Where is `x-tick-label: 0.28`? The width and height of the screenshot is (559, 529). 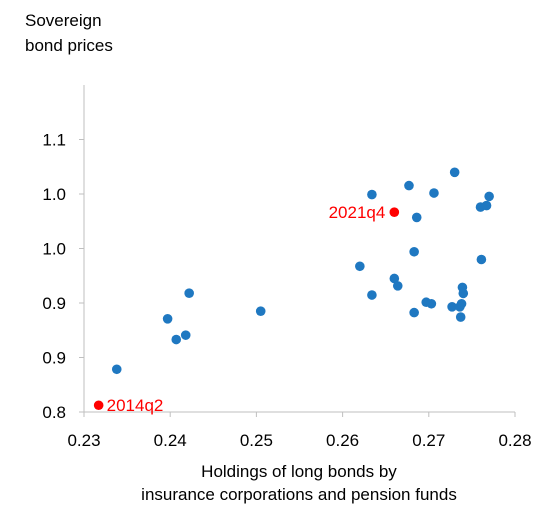
x-tick-label: 0.28 is located at coordinates (514, 440).